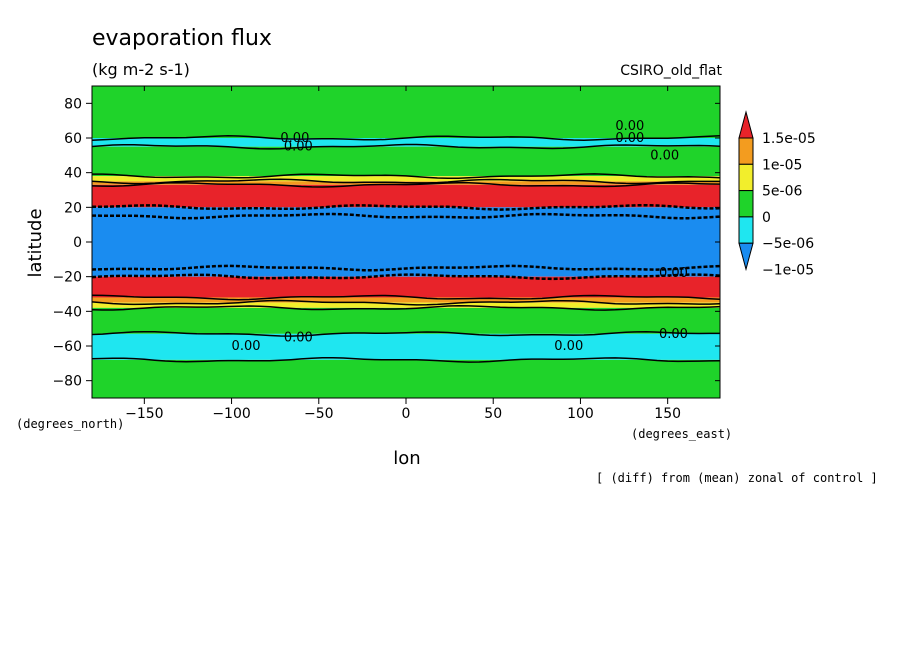 The image size is (904, 654). I want to click on chart-title: evaporation flux, so click(182, 38).